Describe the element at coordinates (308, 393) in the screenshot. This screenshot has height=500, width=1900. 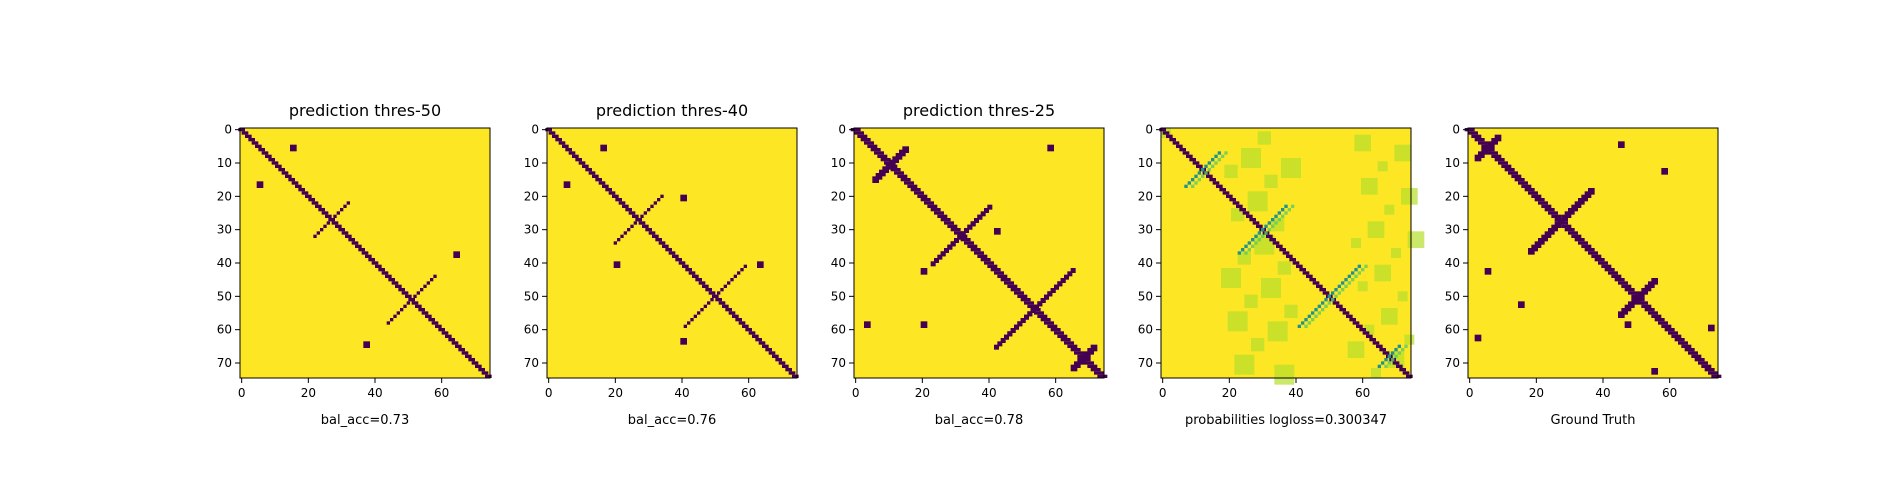
I see `x-tick-label: 20` at that location.